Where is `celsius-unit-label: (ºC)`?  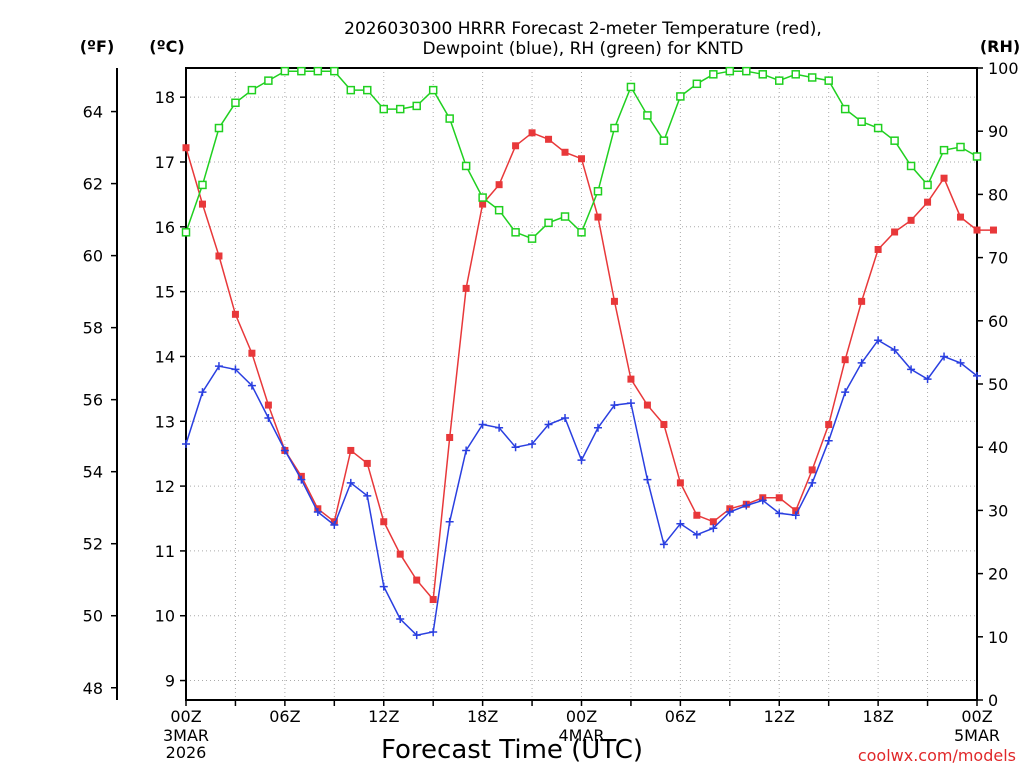
celsius-unit-label: (ºC) is located at coordinates (166, 46).